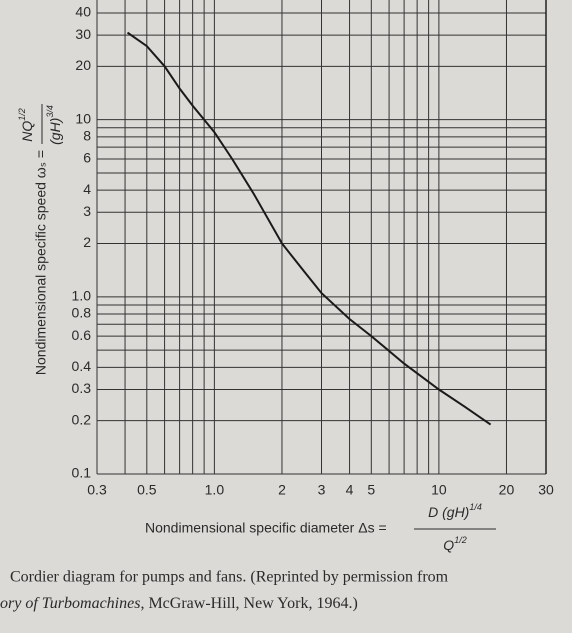  I want to click on x-label-numerator: D (gH)1/4, so click(455, 510).